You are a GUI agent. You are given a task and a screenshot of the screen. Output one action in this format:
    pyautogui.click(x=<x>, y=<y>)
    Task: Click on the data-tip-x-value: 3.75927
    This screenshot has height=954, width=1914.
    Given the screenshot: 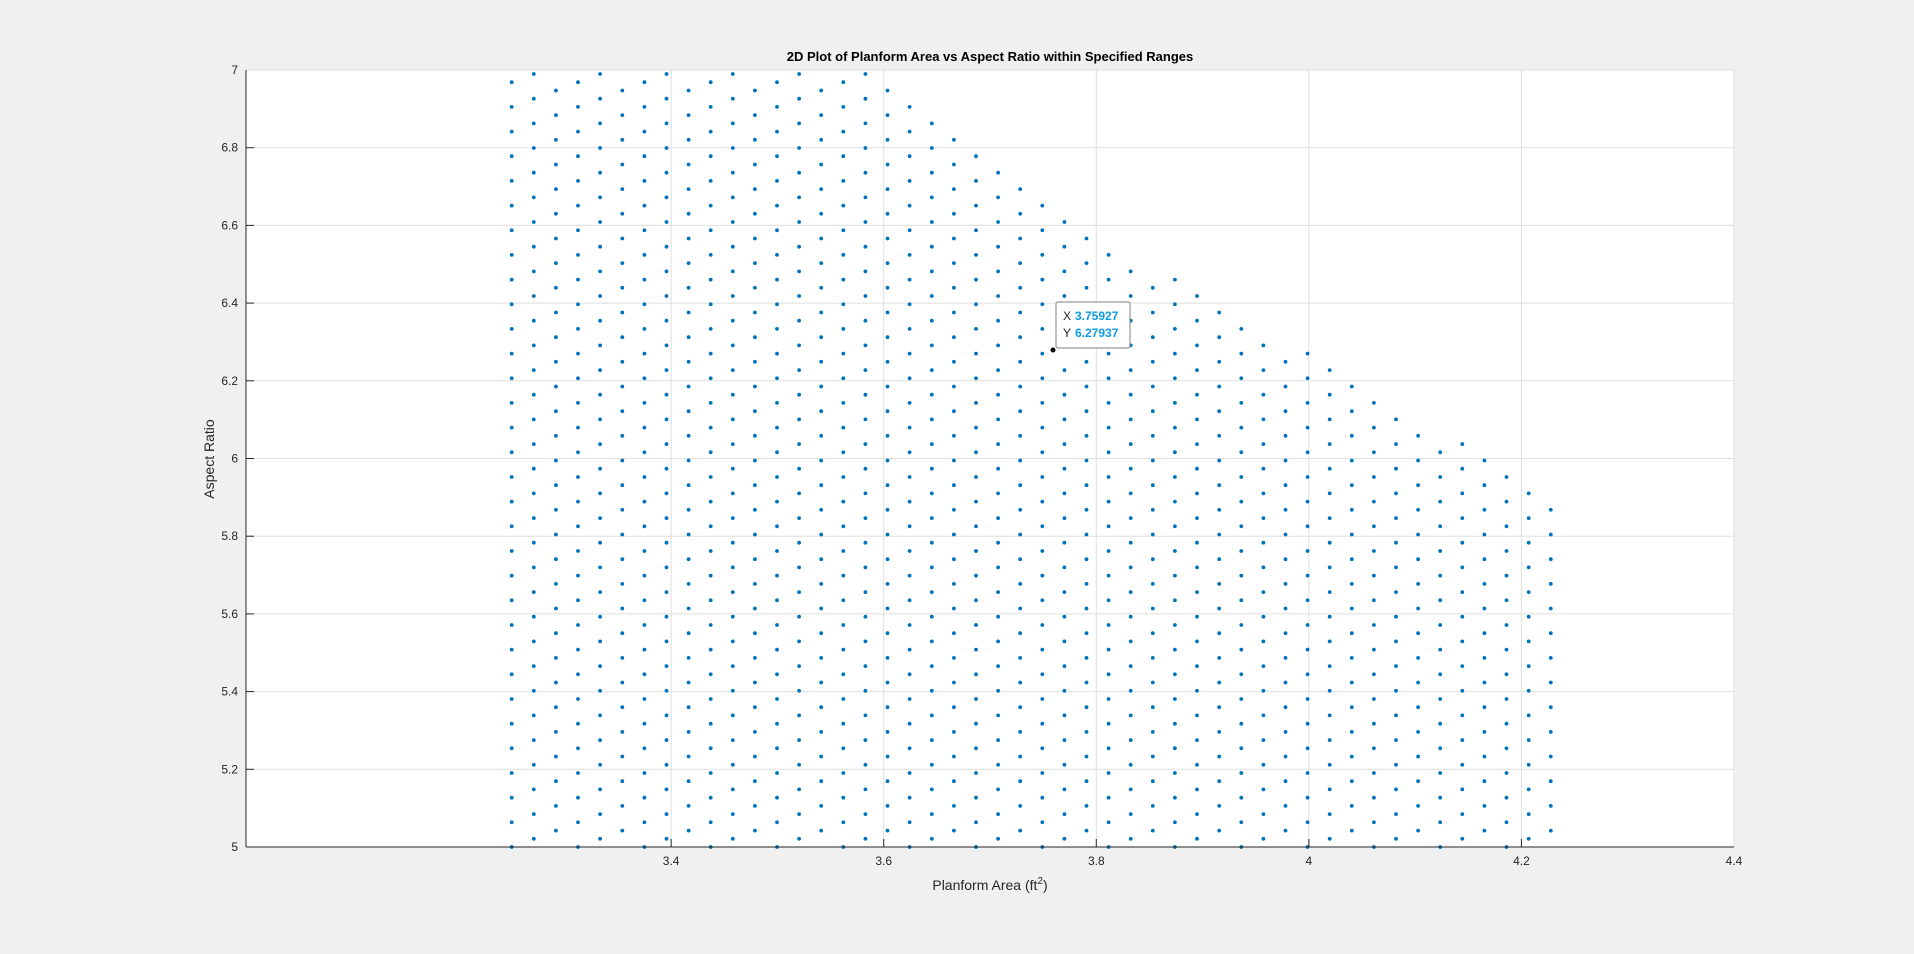 What is the action you would take?
    pyautogui.click(x=1097, y=316)
    